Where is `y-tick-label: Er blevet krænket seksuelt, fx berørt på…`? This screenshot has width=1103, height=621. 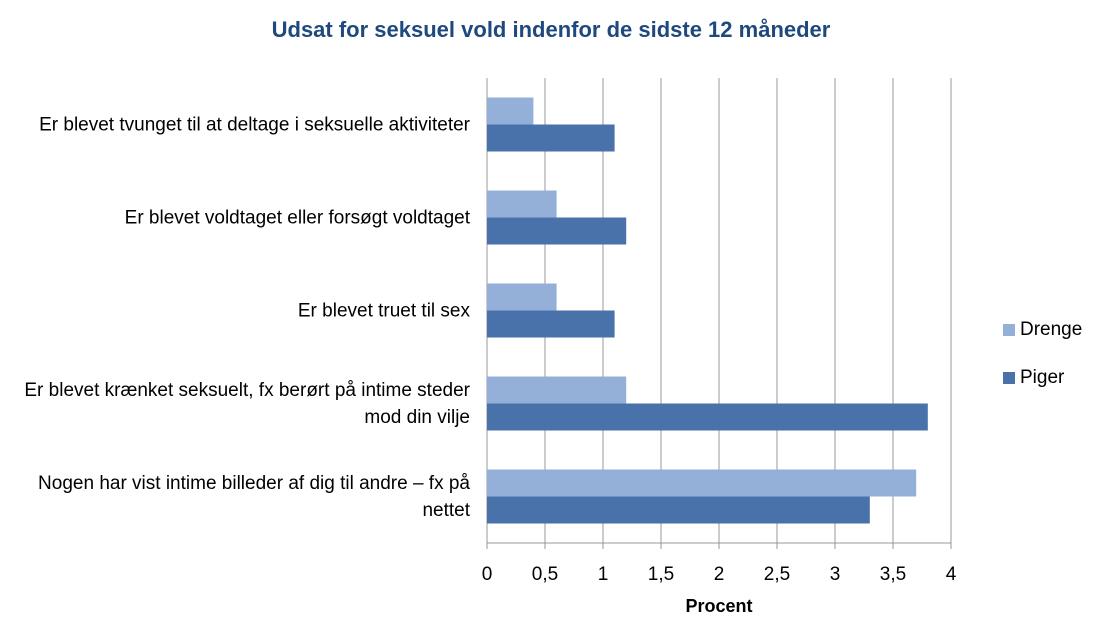 y-tick-label: Er blevet krænket seksuelt, fx berørt på… is located at coordinates (247, 403).